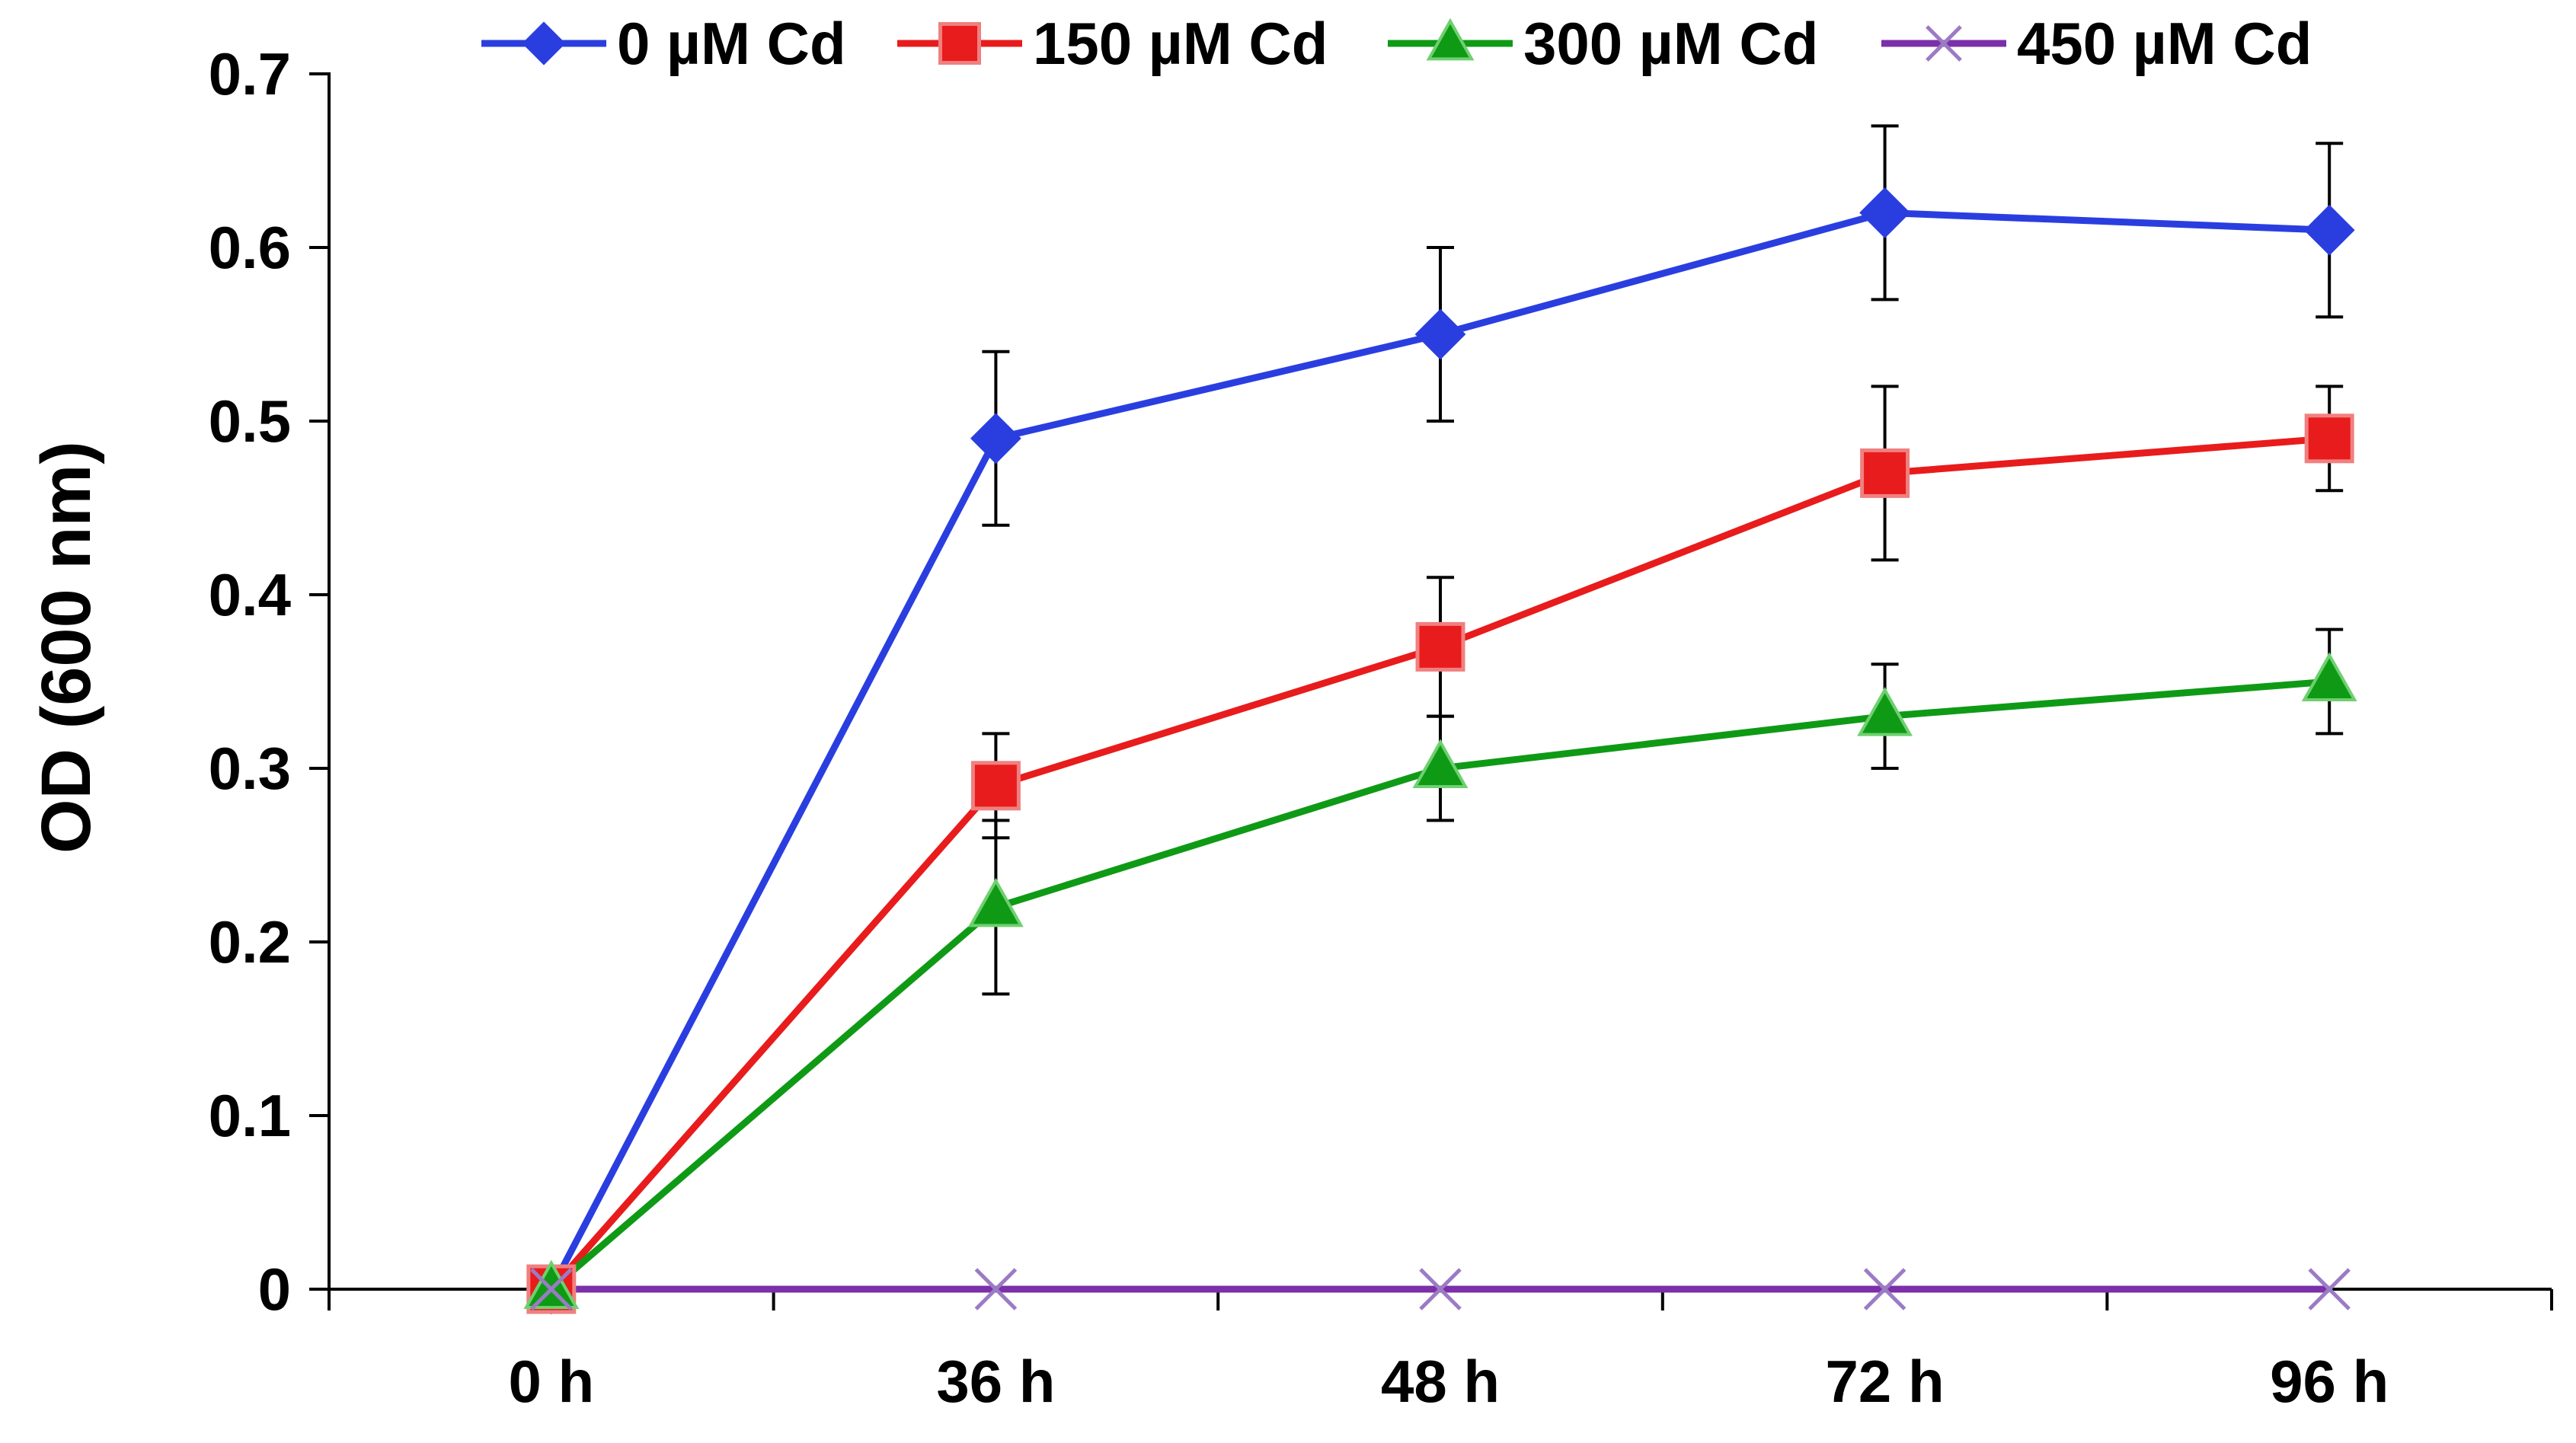 The width and height of the screenshot is (2576, 1443). Describe the element at coordinates (2165, 43) in the screenshot. I see `legend-item-4-label: 450 µM Cd` at that location.